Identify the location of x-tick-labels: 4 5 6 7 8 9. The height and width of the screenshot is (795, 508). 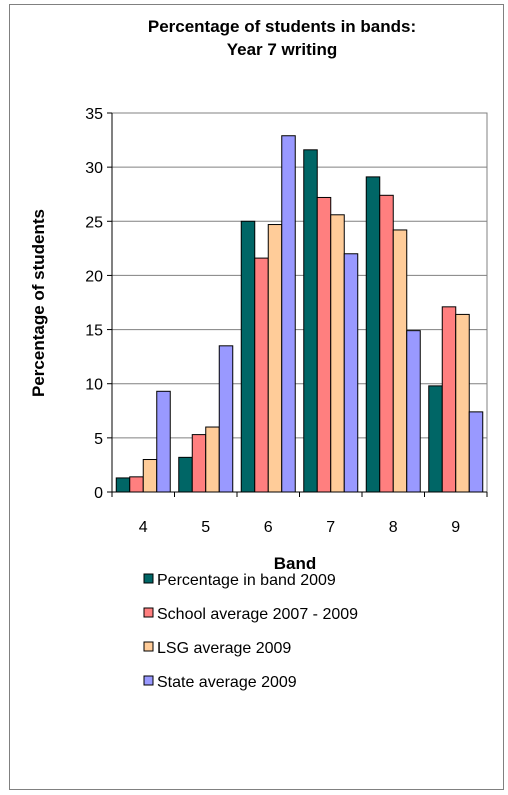
(299, 514).